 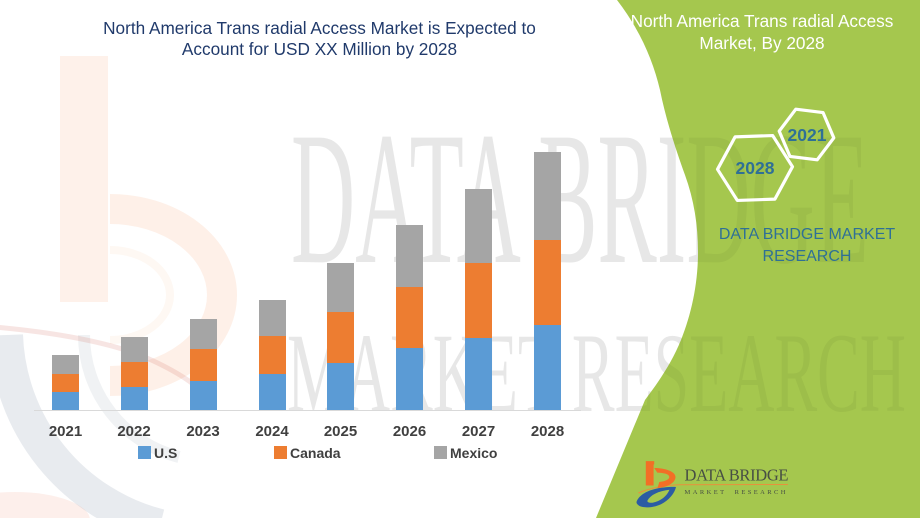 I want to click on svg-text: MARKET RESEARCH, so click(x=735, y=492).